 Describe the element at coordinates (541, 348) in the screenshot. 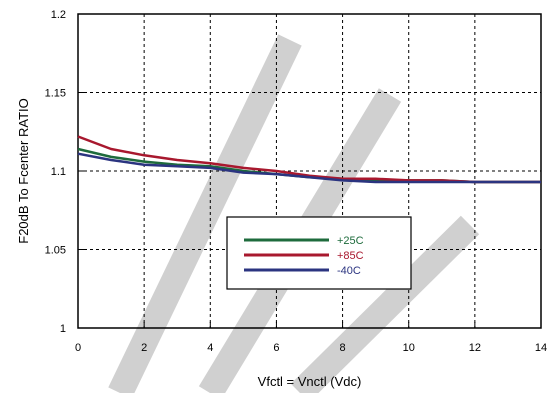

I see `x-tick-label: 14` at that location.